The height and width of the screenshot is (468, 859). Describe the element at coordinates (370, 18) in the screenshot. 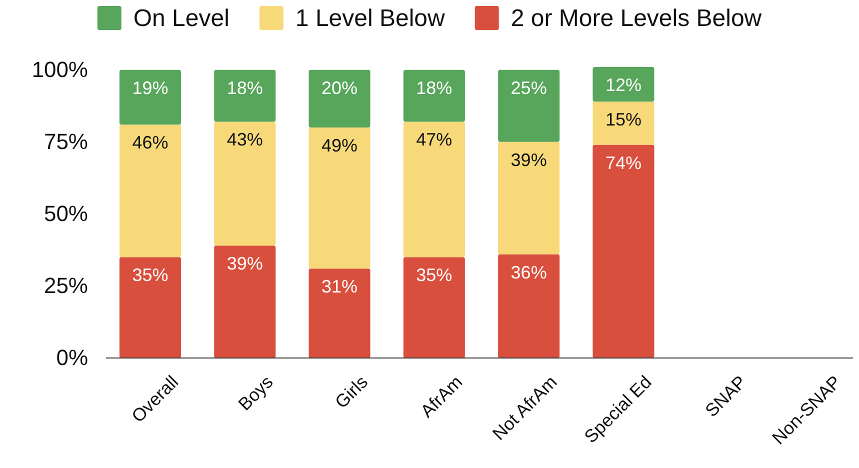

I see `legend-label: 1 Level Below` at that location.